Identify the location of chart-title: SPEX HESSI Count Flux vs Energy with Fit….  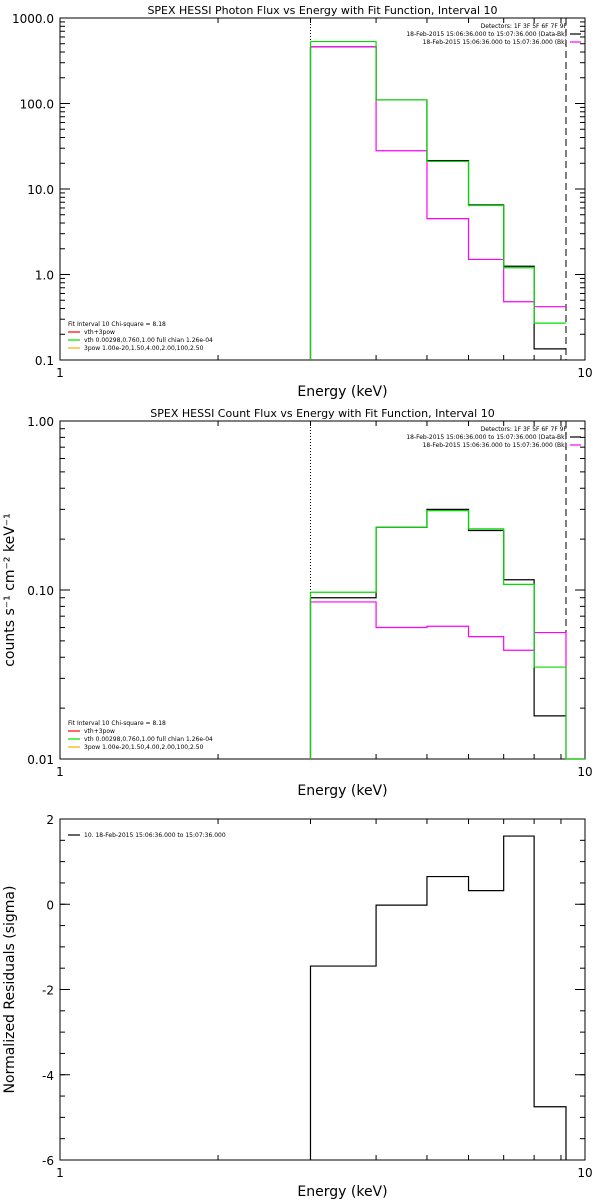
(322, 413).